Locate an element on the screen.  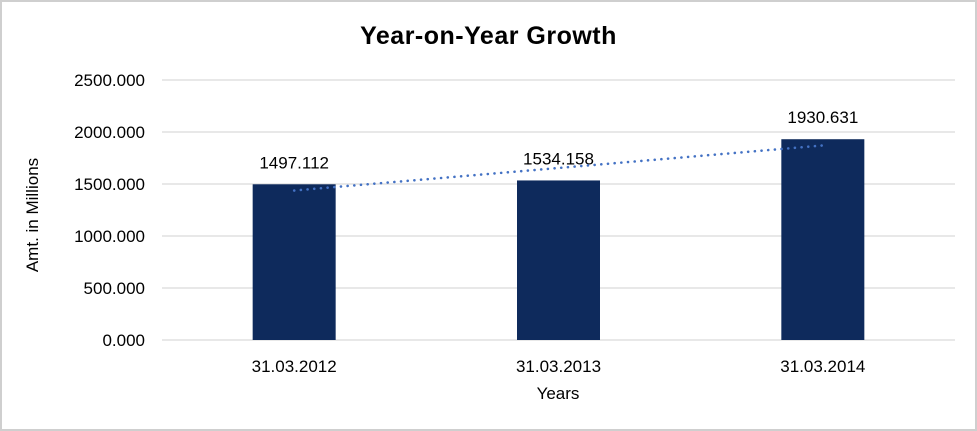
chart-title: Year-on-Year Growth is located at coordinates (488, 36).